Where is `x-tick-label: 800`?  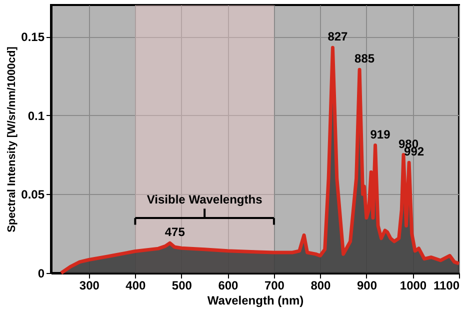 x-tick-label: 800 is located at coordinates (321, 285).